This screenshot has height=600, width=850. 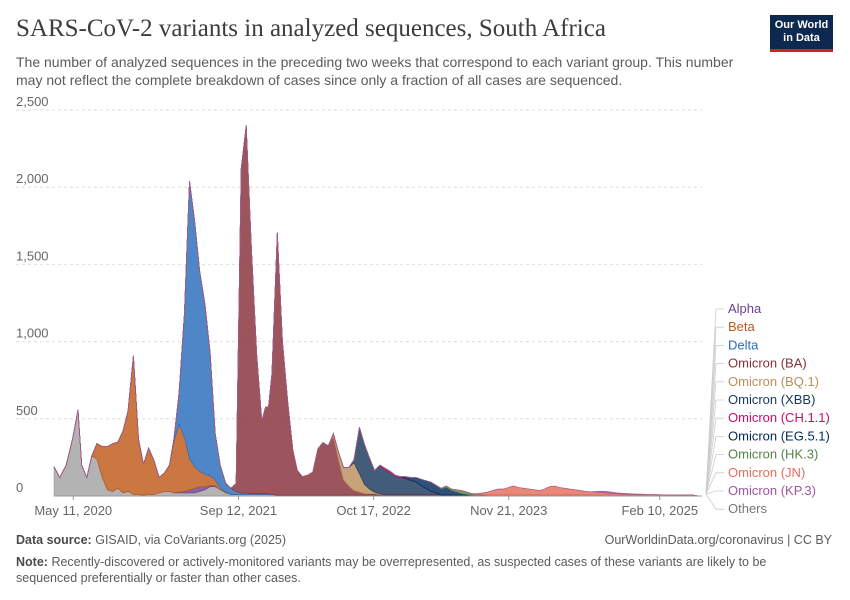 What do you see at coordinates (19, 487) in the screenshot?
I see `y-tick-label: 0` at bounding box center [19, 487].